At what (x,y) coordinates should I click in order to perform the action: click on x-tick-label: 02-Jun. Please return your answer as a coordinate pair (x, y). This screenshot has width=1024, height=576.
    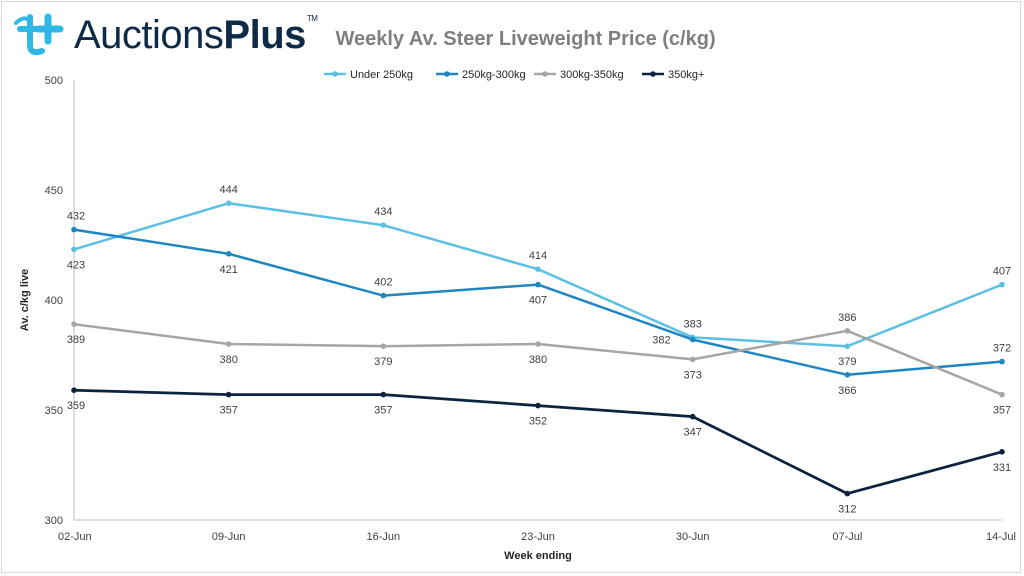
    Looking at the image, I should click on (75, 537).